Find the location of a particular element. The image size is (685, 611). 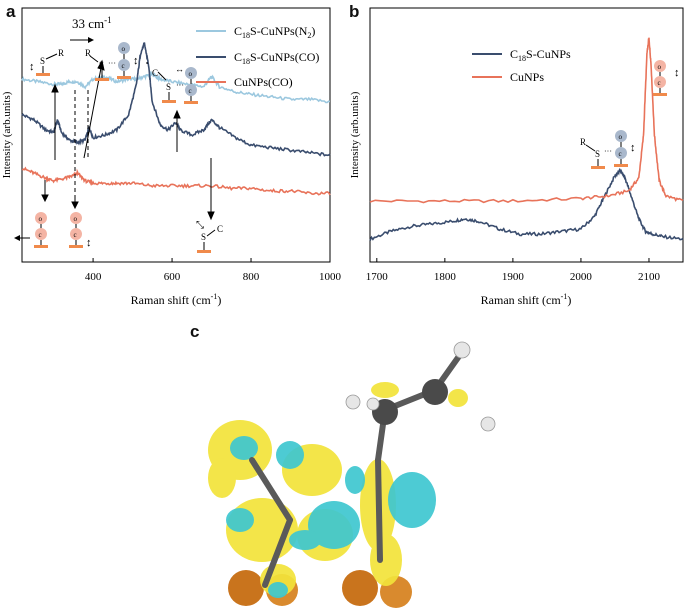

shift-annotation: 33 cm-1 is located at coordinates (92, 23).